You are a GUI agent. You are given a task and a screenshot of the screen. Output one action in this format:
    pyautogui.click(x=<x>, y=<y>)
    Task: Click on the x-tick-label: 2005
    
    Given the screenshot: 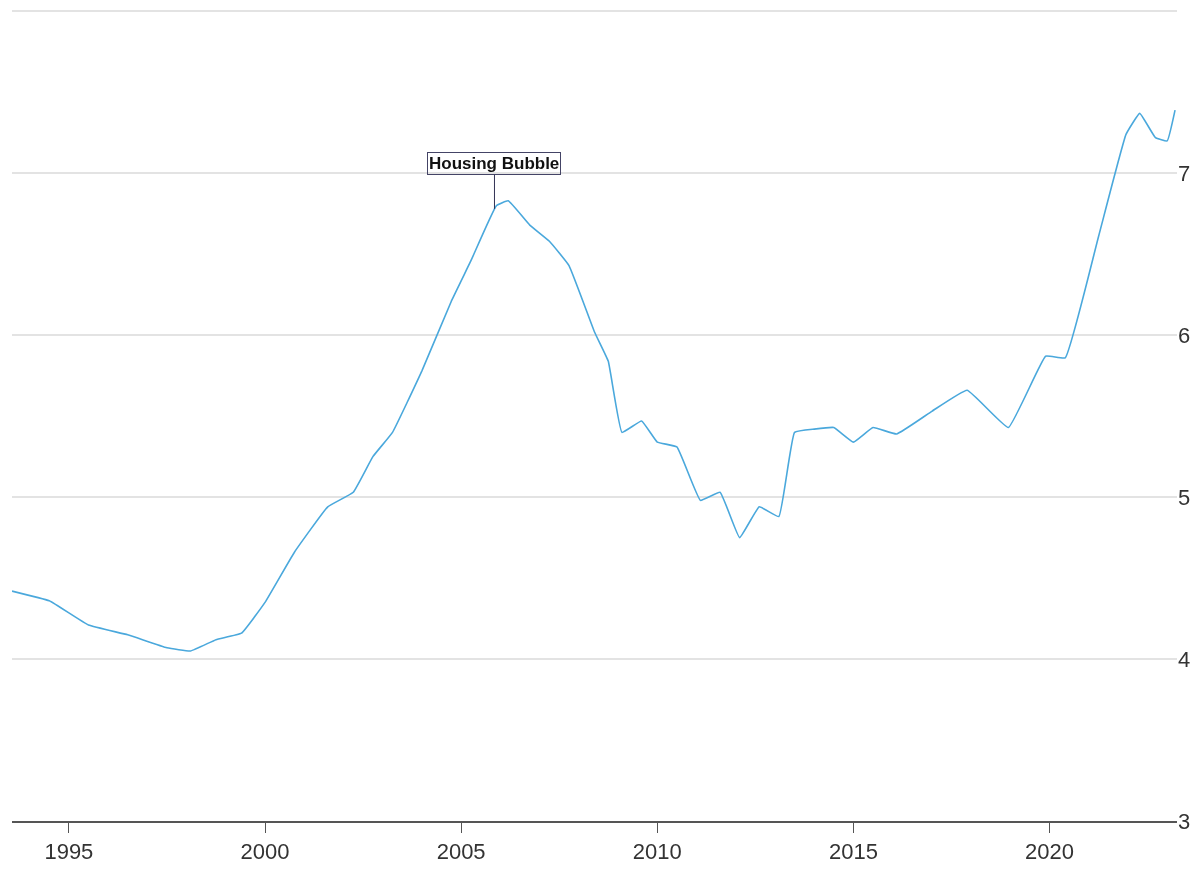 What is the action you would take?
    pyautogui.click(x=461, y=852)
    